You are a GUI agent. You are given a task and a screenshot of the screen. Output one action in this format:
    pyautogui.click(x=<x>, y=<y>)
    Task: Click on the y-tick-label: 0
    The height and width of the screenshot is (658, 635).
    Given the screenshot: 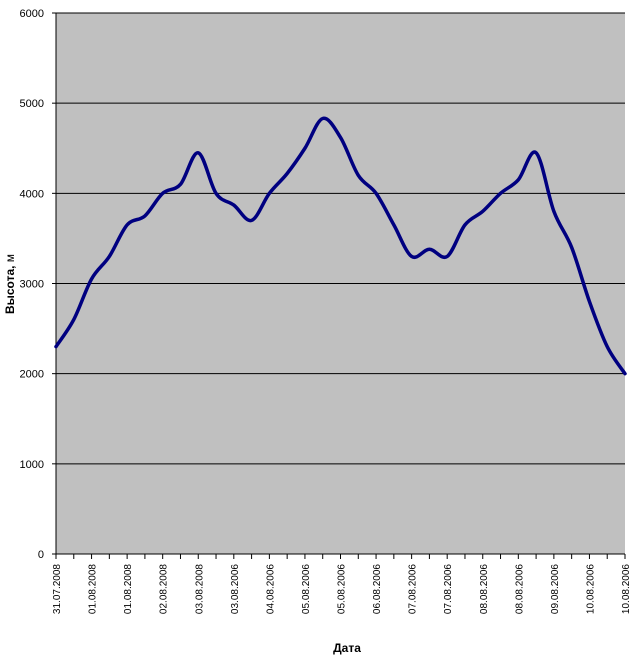 What is the action you would take?
    pyautogui.click(x=41, y=555)
    